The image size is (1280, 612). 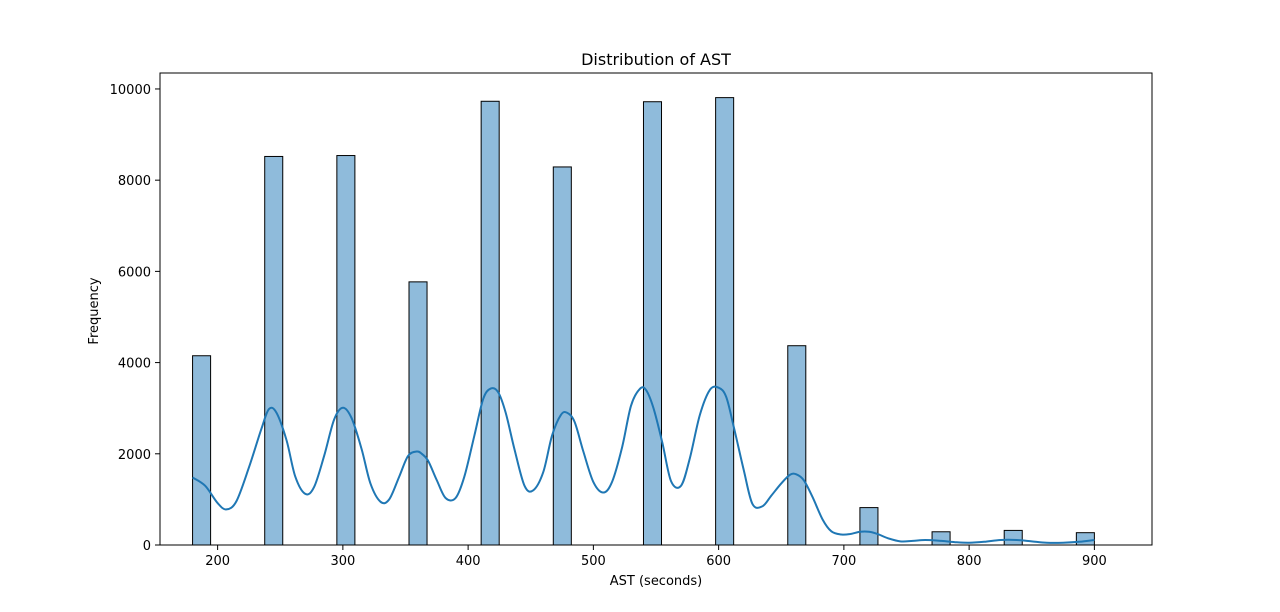 What do you see at coordinates (135, 318) in the screenshot?
I see `y-axis: 0 2000 4000 6000 8000 10000` at bounding box center [135, 318].